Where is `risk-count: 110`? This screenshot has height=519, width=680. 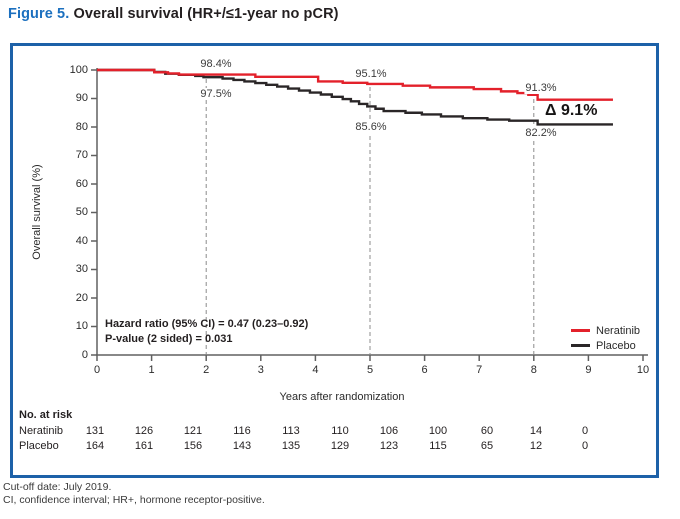
risk-count: 110 is located at coordinates (340, 431).